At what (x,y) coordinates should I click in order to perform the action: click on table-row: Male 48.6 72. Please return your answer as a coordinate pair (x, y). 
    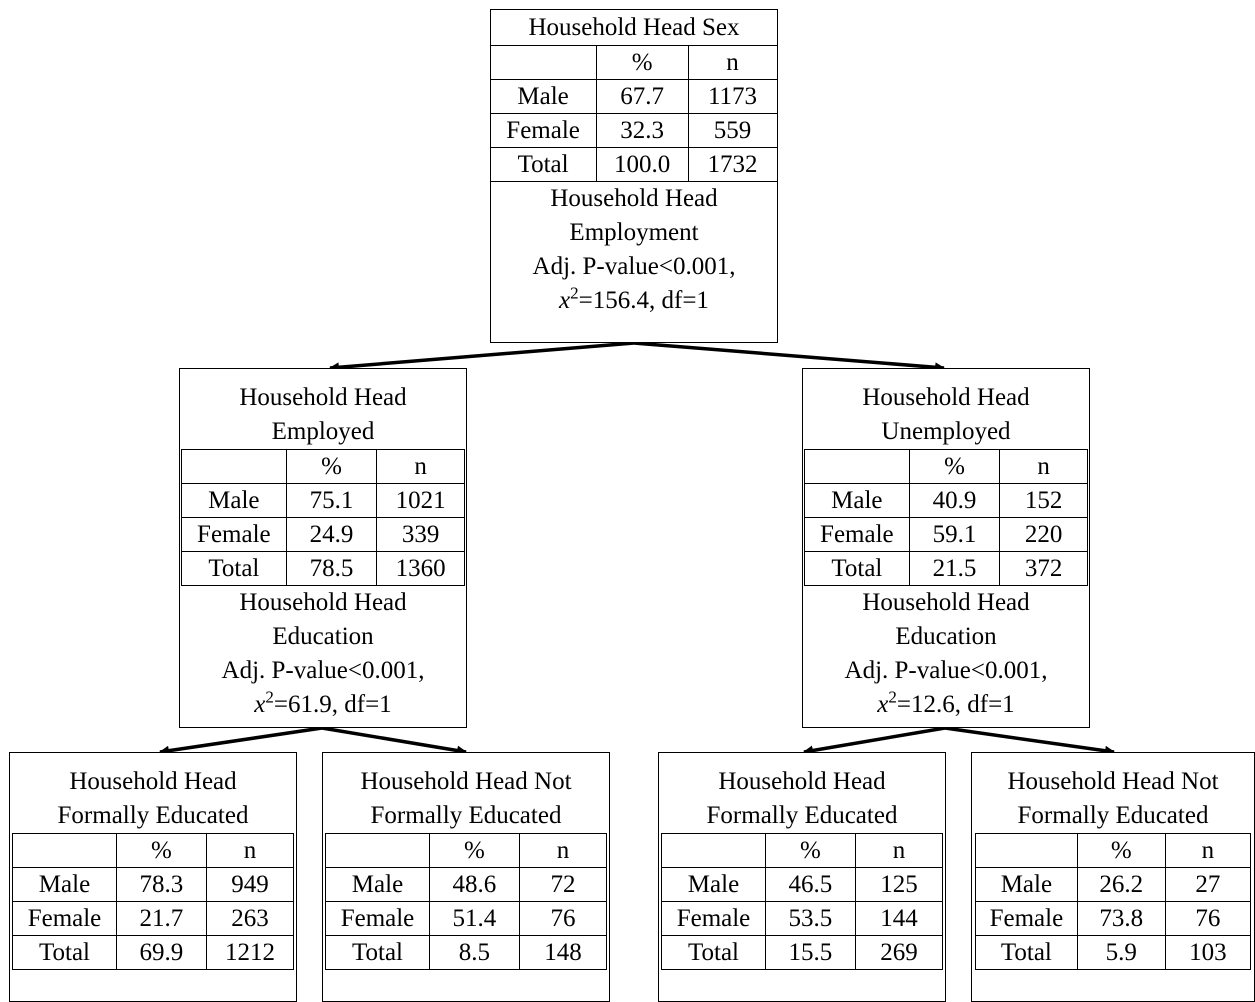
    Looking at the image, I should click on (466, 884).